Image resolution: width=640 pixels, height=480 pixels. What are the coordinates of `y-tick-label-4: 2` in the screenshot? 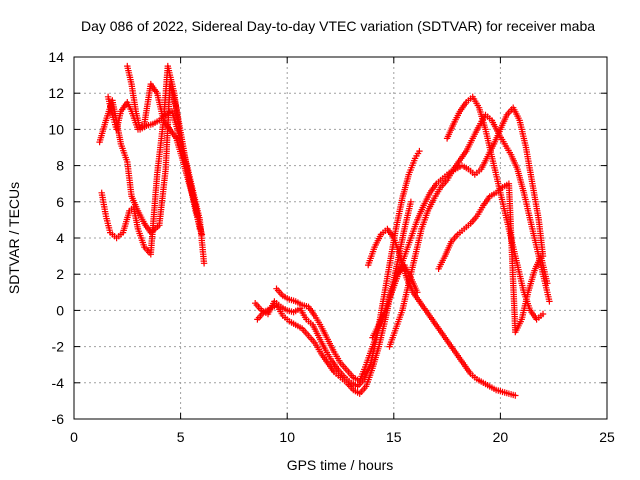 It's located at (60, 274).